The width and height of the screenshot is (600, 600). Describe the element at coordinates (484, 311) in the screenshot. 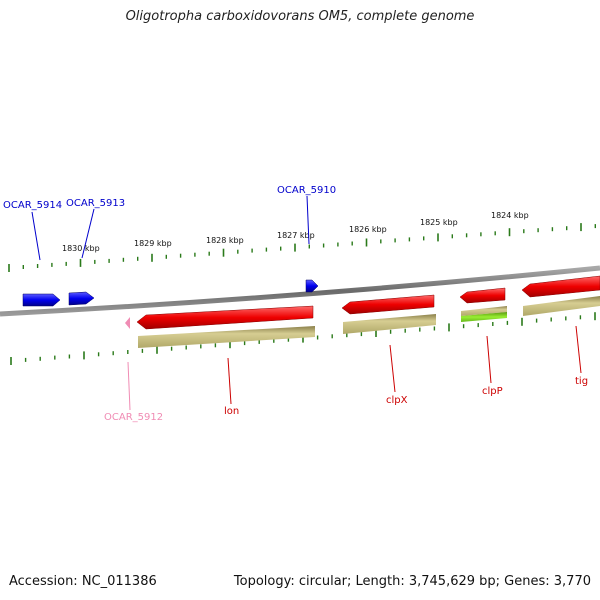

I see `cds-clpp` at that location.